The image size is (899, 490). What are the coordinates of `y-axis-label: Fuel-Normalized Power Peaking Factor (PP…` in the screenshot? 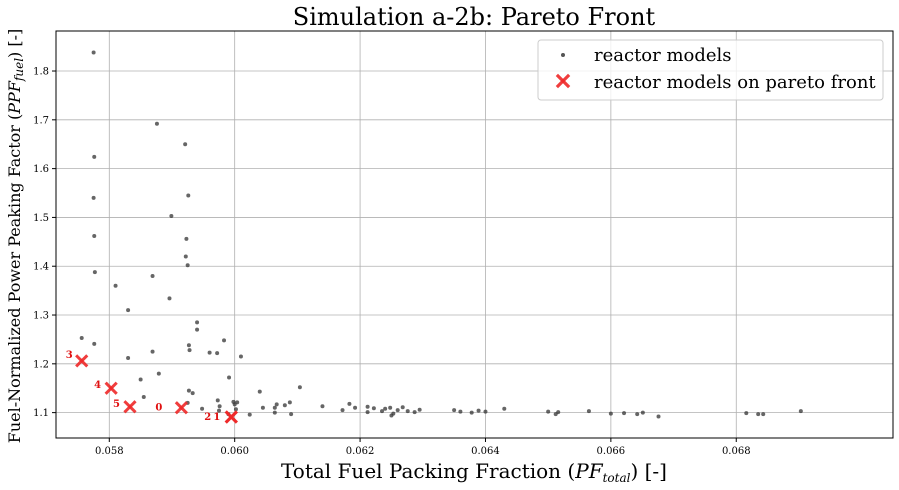 It's located at (15, 236).